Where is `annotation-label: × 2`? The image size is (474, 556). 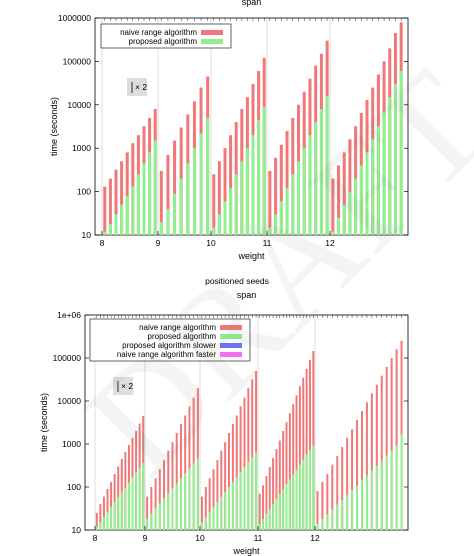 annotation-label: × 2 is located at coordinates (127, 386).